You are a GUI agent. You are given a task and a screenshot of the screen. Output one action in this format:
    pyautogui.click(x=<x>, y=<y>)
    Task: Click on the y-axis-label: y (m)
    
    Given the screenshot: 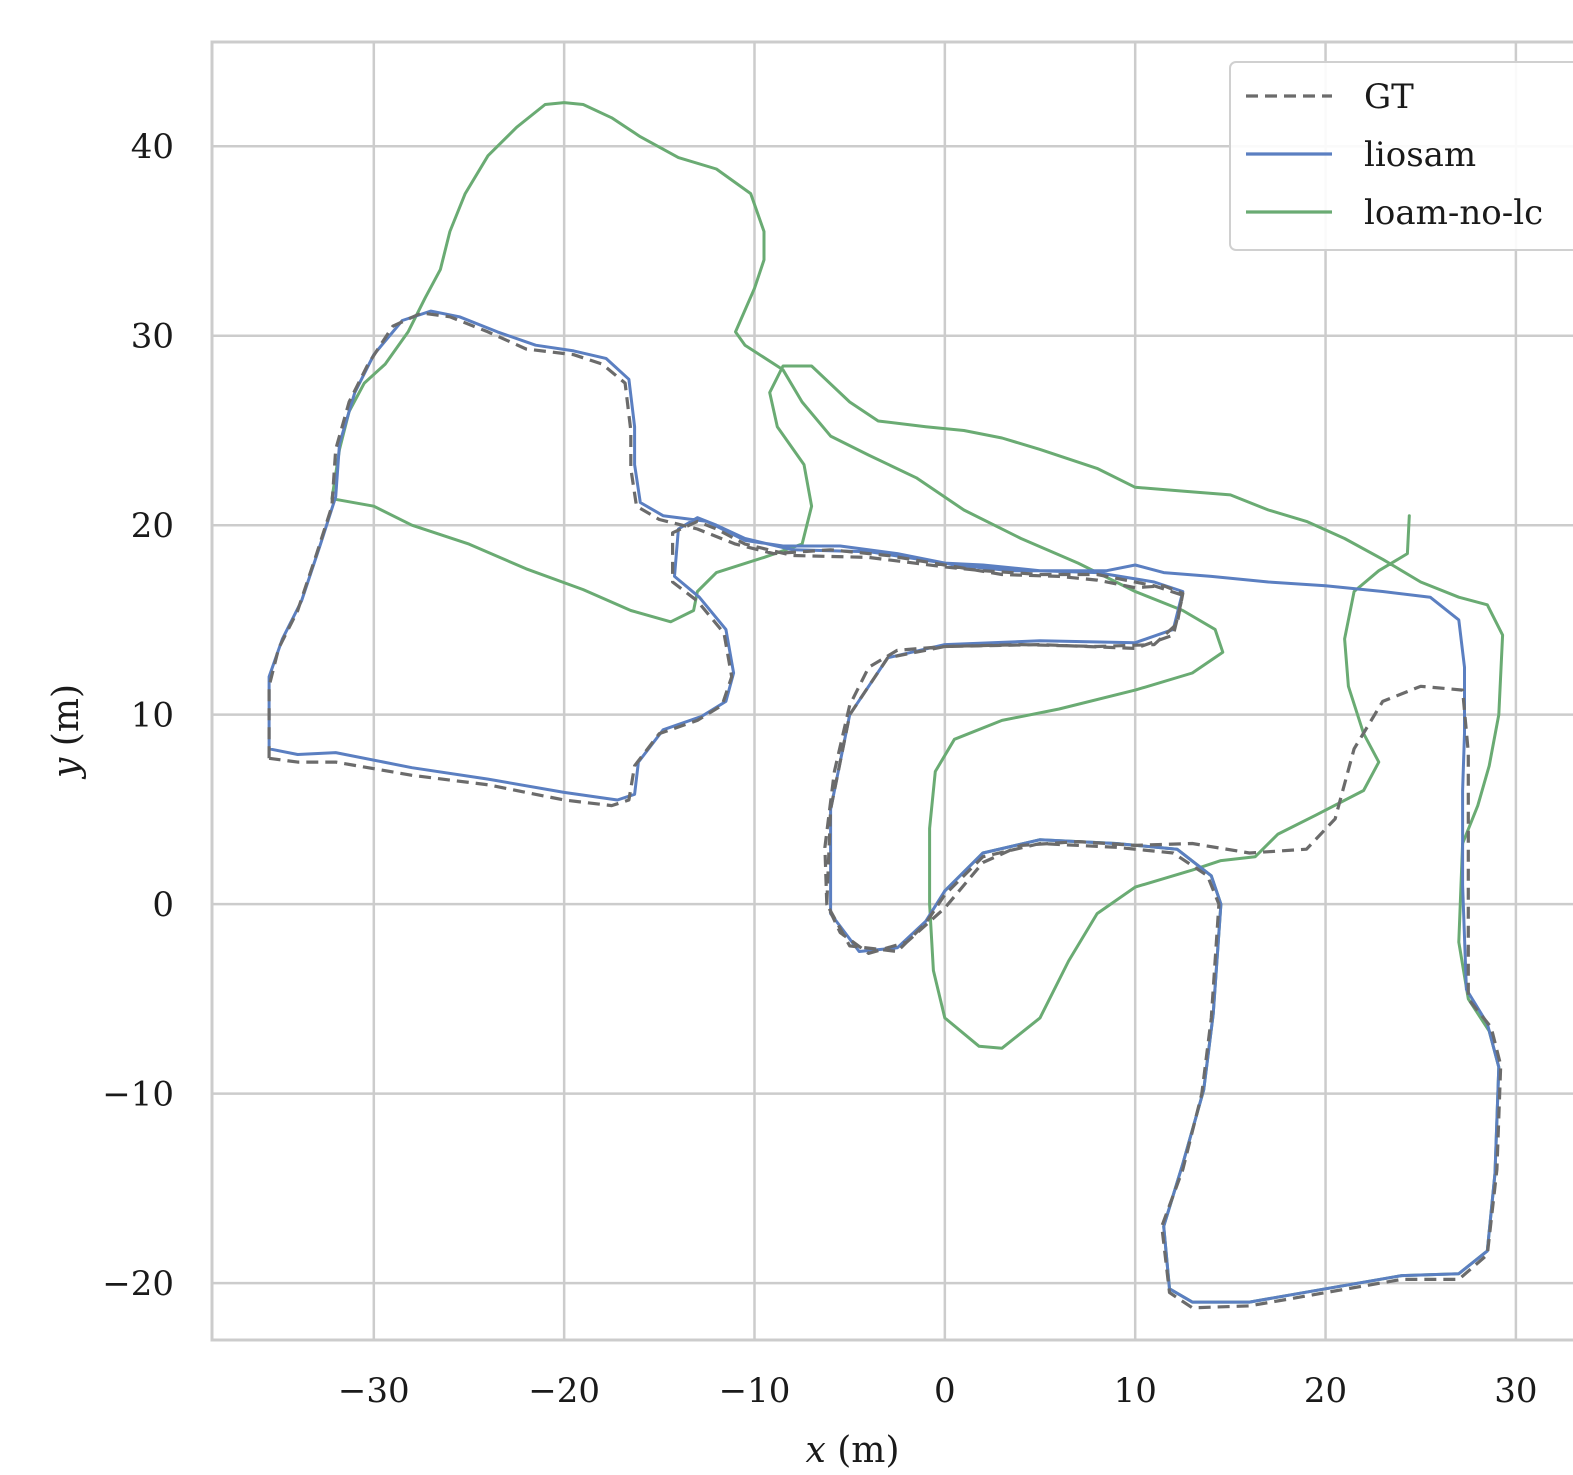 What is the action you would take?
    pyautogui.click(x=66, y=732)
    